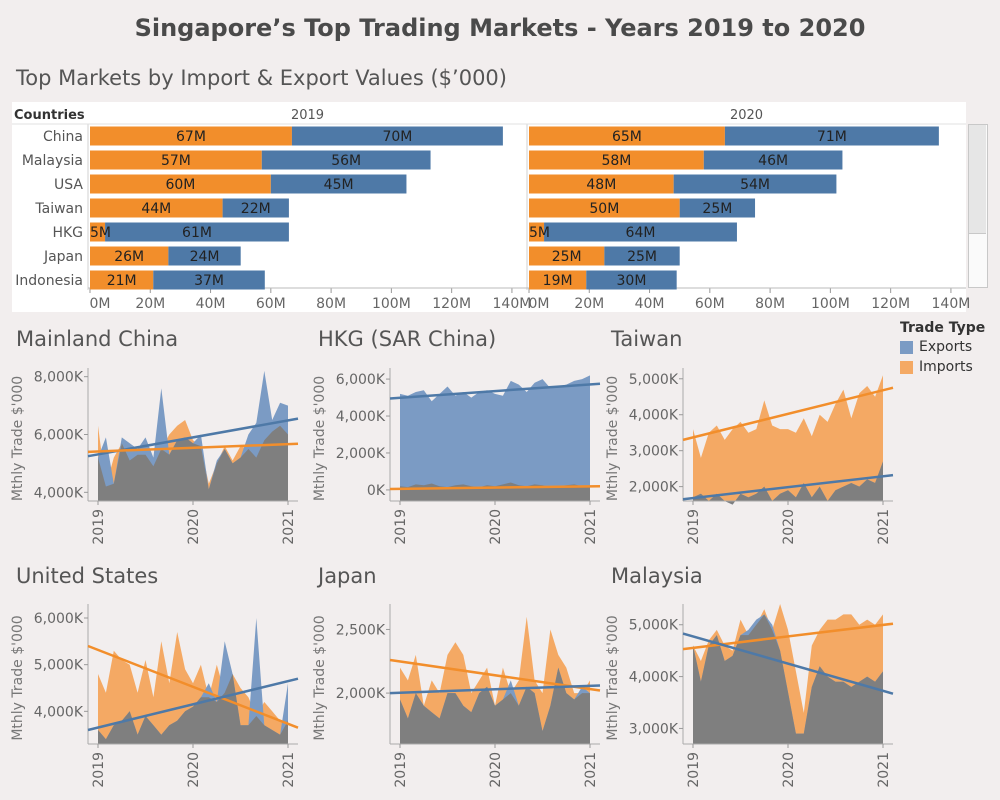  Describe the element at coordinates (100, 304) in the screenshot. I see `x-tick-label: 0M` at that location.